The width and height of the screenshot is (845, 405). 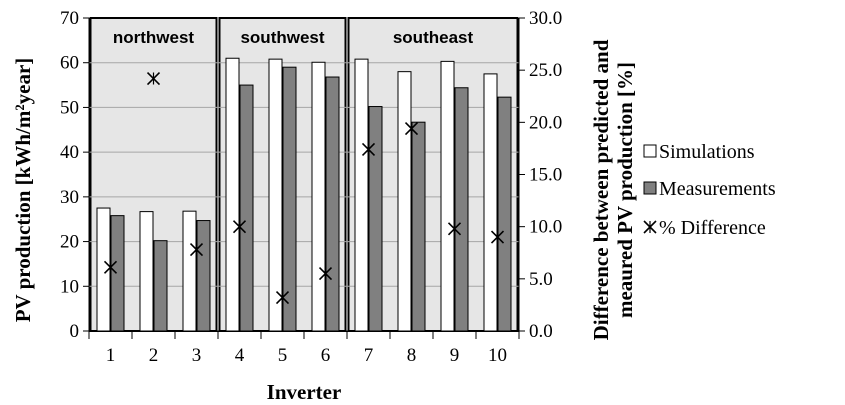 I want to click on legend: Simulations Measurements % Difference, so click(x=709, y=190).